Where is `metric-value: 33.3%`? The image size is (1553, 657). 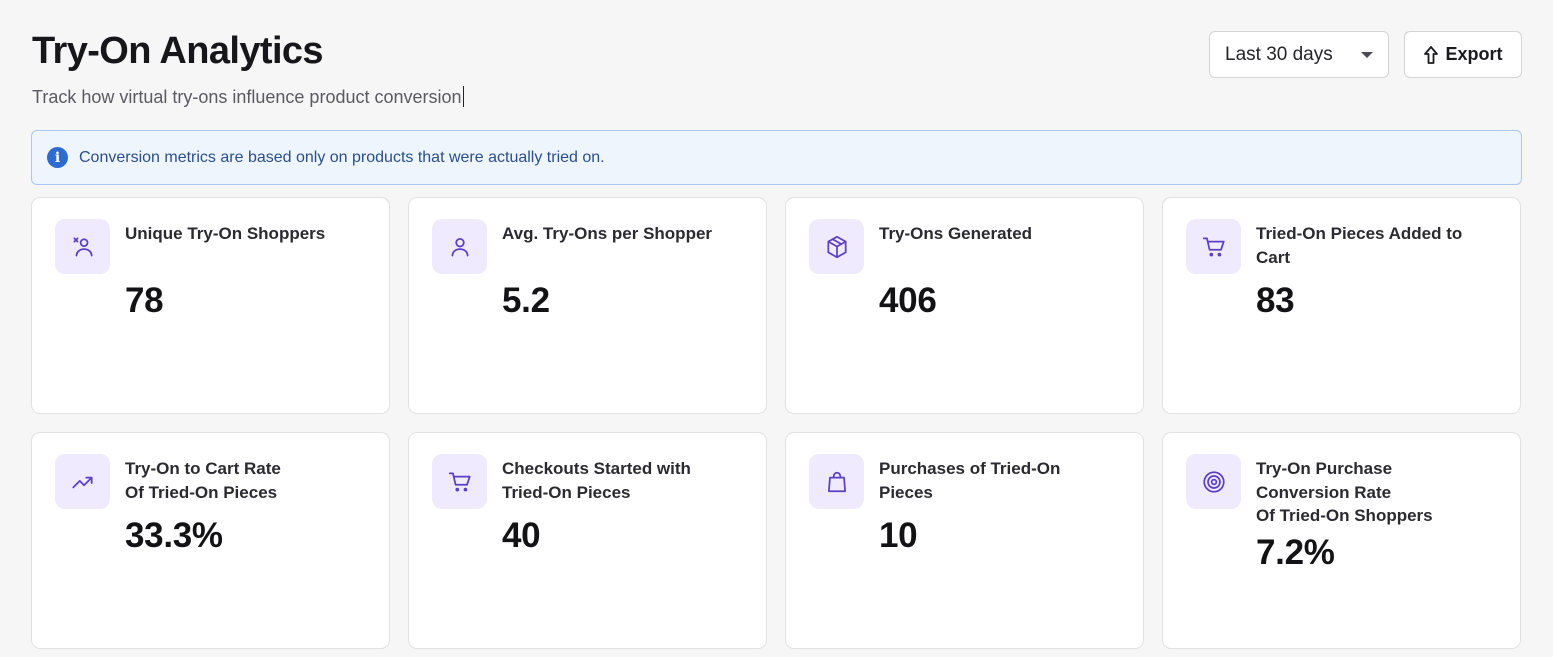
metric-value: 33.3% is located at coordinates (174, 535).